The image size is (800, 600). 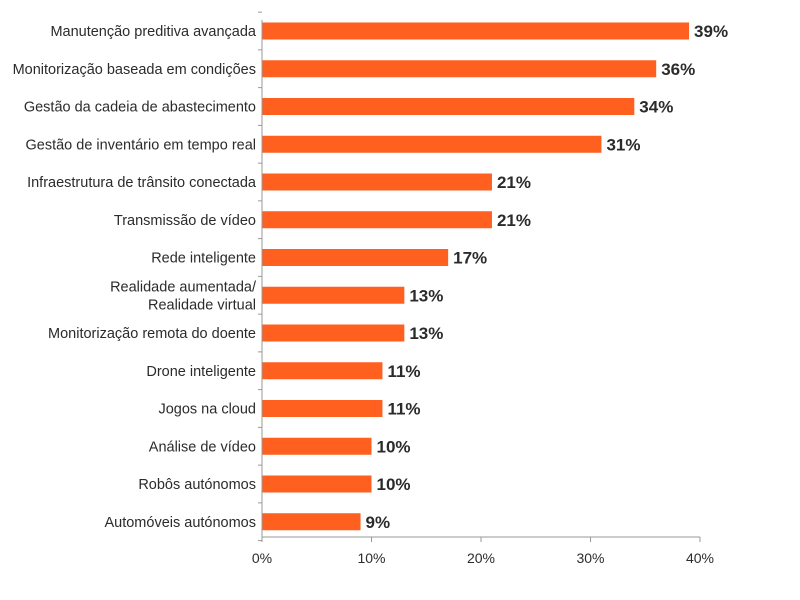 What do you see at coordinates (140, 108) in the screenshot?
I see `category-label: Gestão da cadeia de abastecimento` at bounding box center [140, 108].